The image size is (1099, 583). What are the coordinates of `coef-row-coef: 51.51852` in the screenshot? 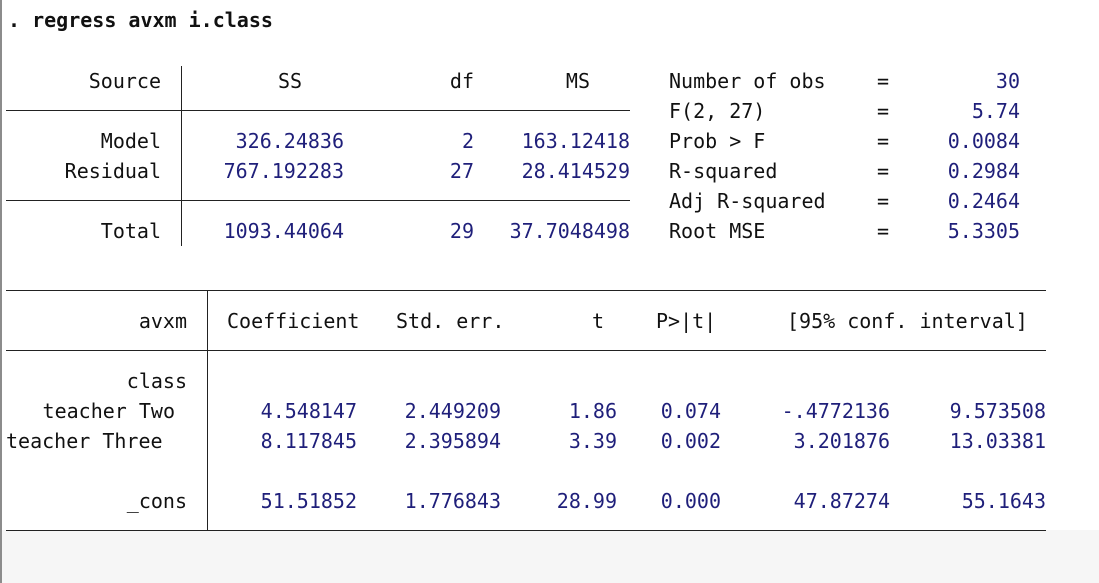 It's located at (308, 501).